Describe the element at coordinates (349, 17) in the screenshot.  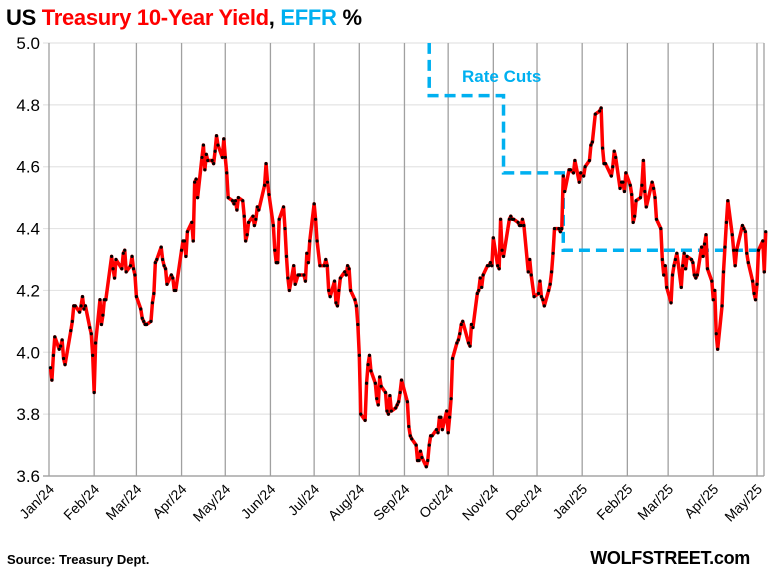
I see `title-part-percent: %` at that location.